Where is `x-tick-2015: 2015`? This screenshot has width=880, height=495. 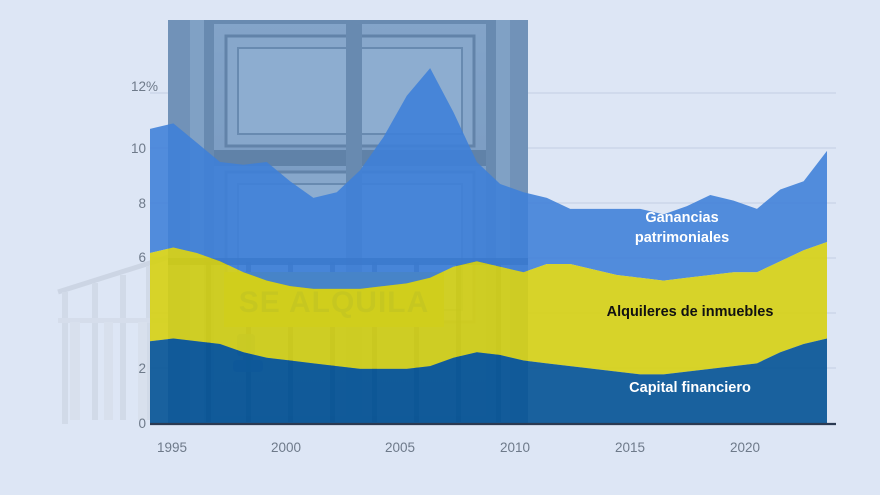
x-tick-2015: 2015 is located at coordinates (630, 447).